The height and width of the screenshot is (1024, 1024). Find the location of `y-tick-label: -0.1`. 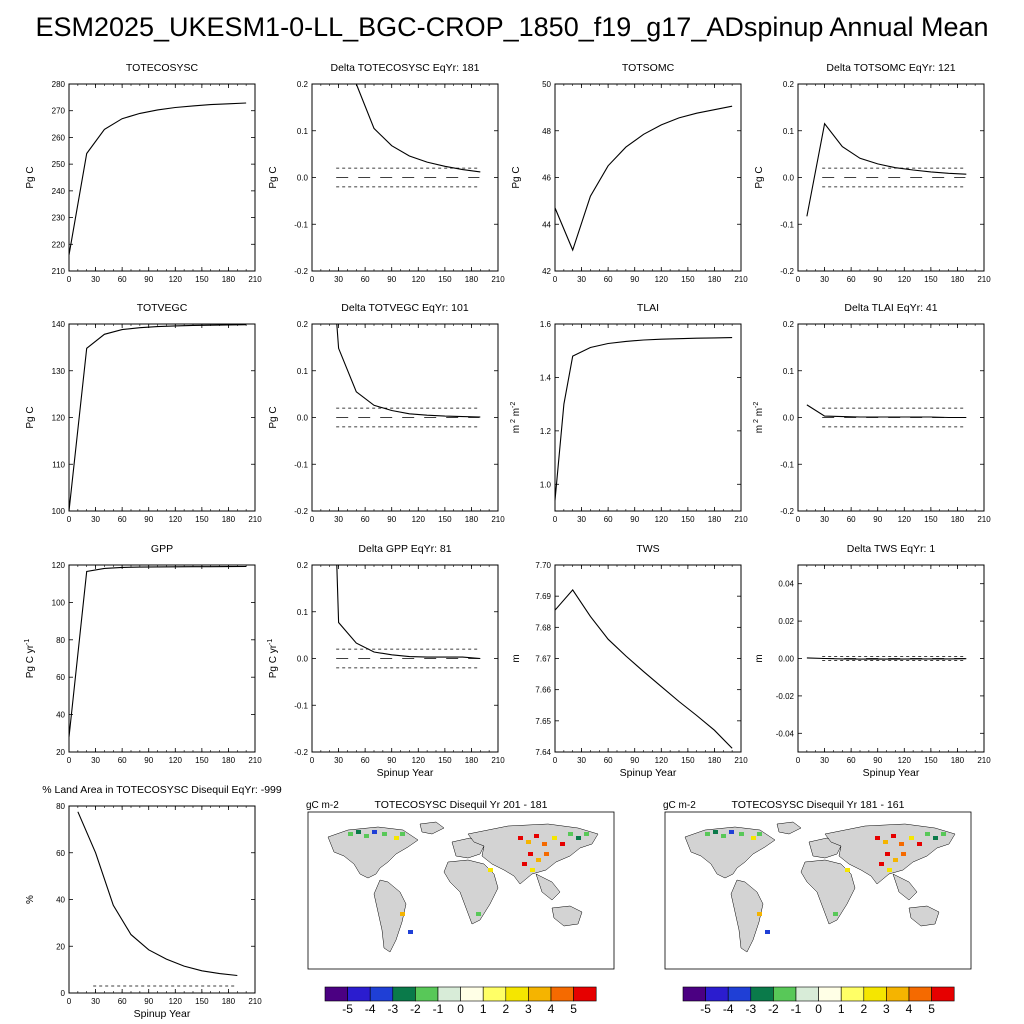

y-tick-label: -0.1 is located at coordinates (301, 464).